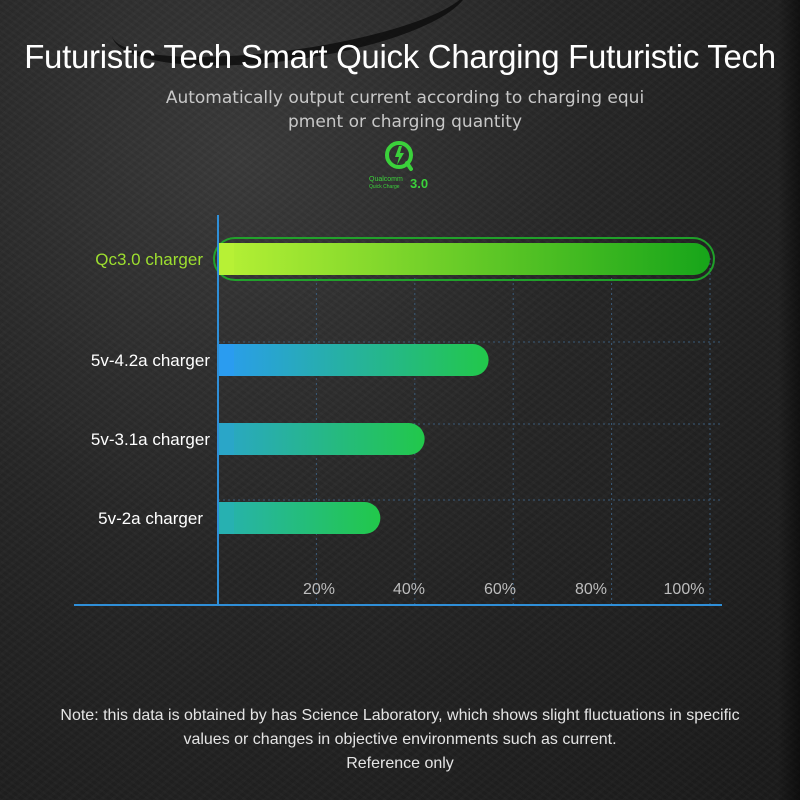 Image resolution: width=800 pixels, height=800 pixels. Describe the element at coordinates (409, 589) in the screenshot. I see `x-tick-label: 40%` at that location.